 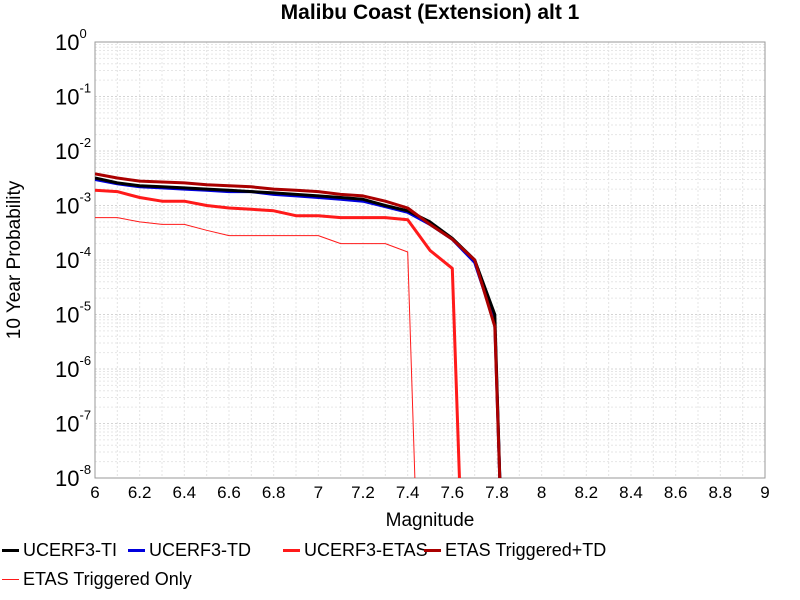 What do you see at coordinates (73, 313) in the screenshot?
I see `y-tick-label: 10⁻⁵` at bounding box center [73, 313].